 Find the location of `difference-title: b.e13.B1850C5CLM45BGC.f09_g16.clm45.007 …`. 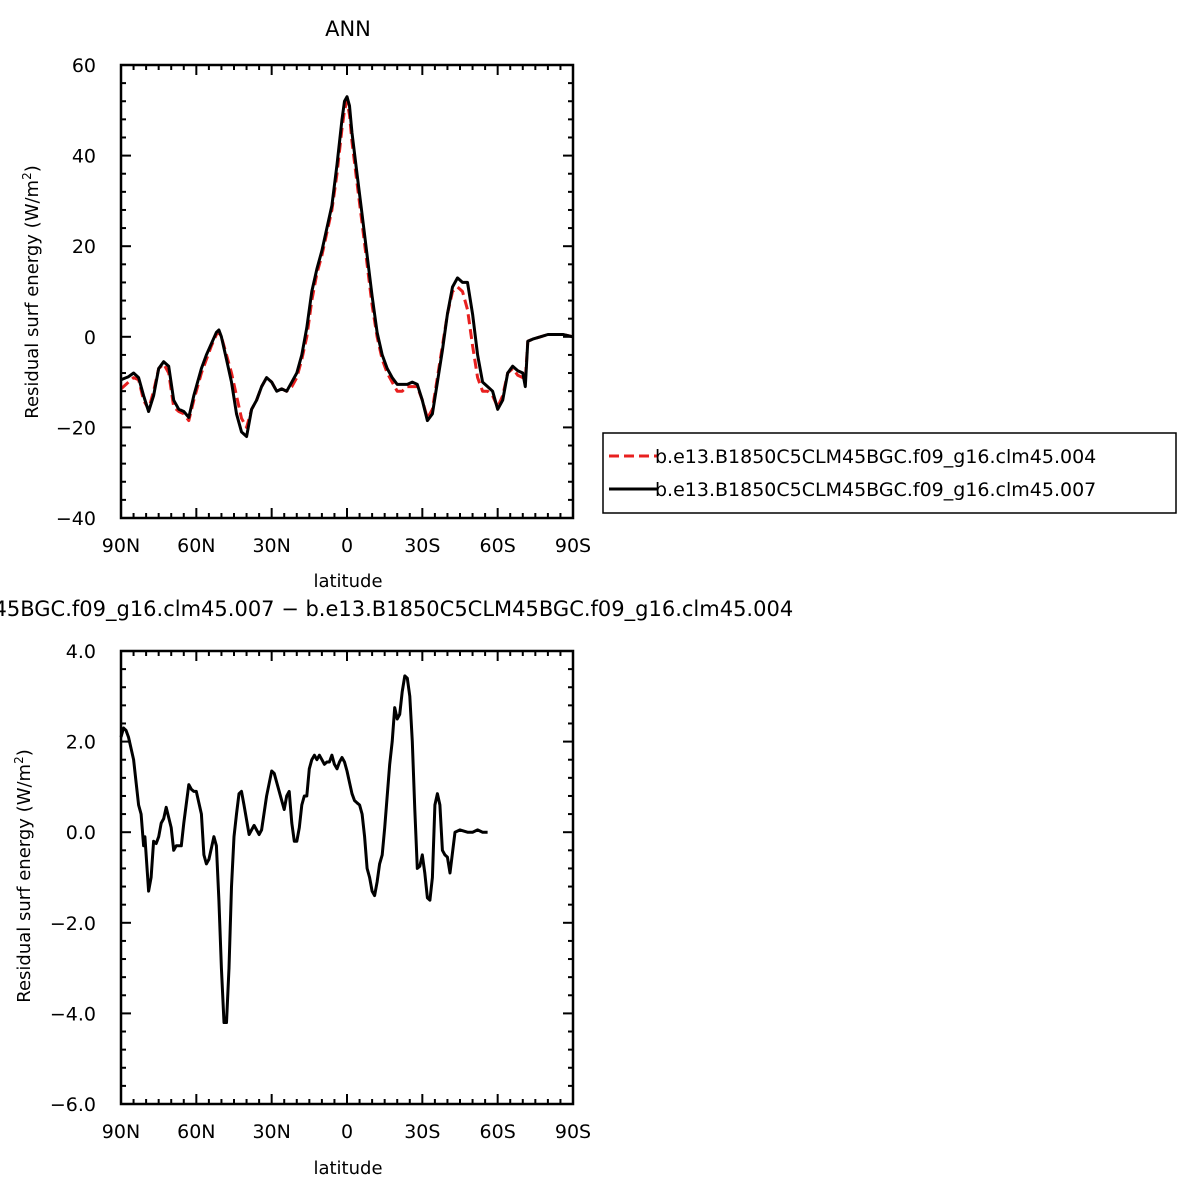

difference-title: b.e13.B1850C5CLM45BGC.f09_g16.clm45.007 … is located at coordinates (396, 609).